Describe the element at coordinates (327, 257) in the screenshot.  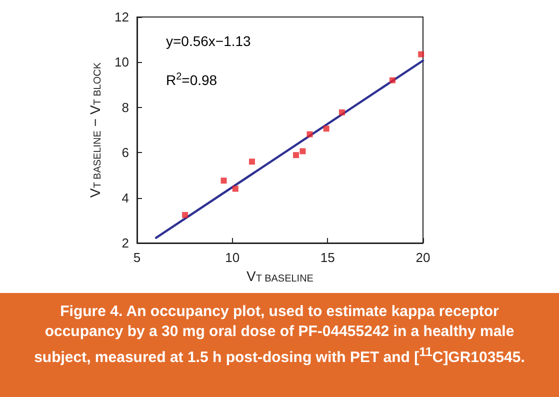
I see `x-tick-label: 15` at that location.